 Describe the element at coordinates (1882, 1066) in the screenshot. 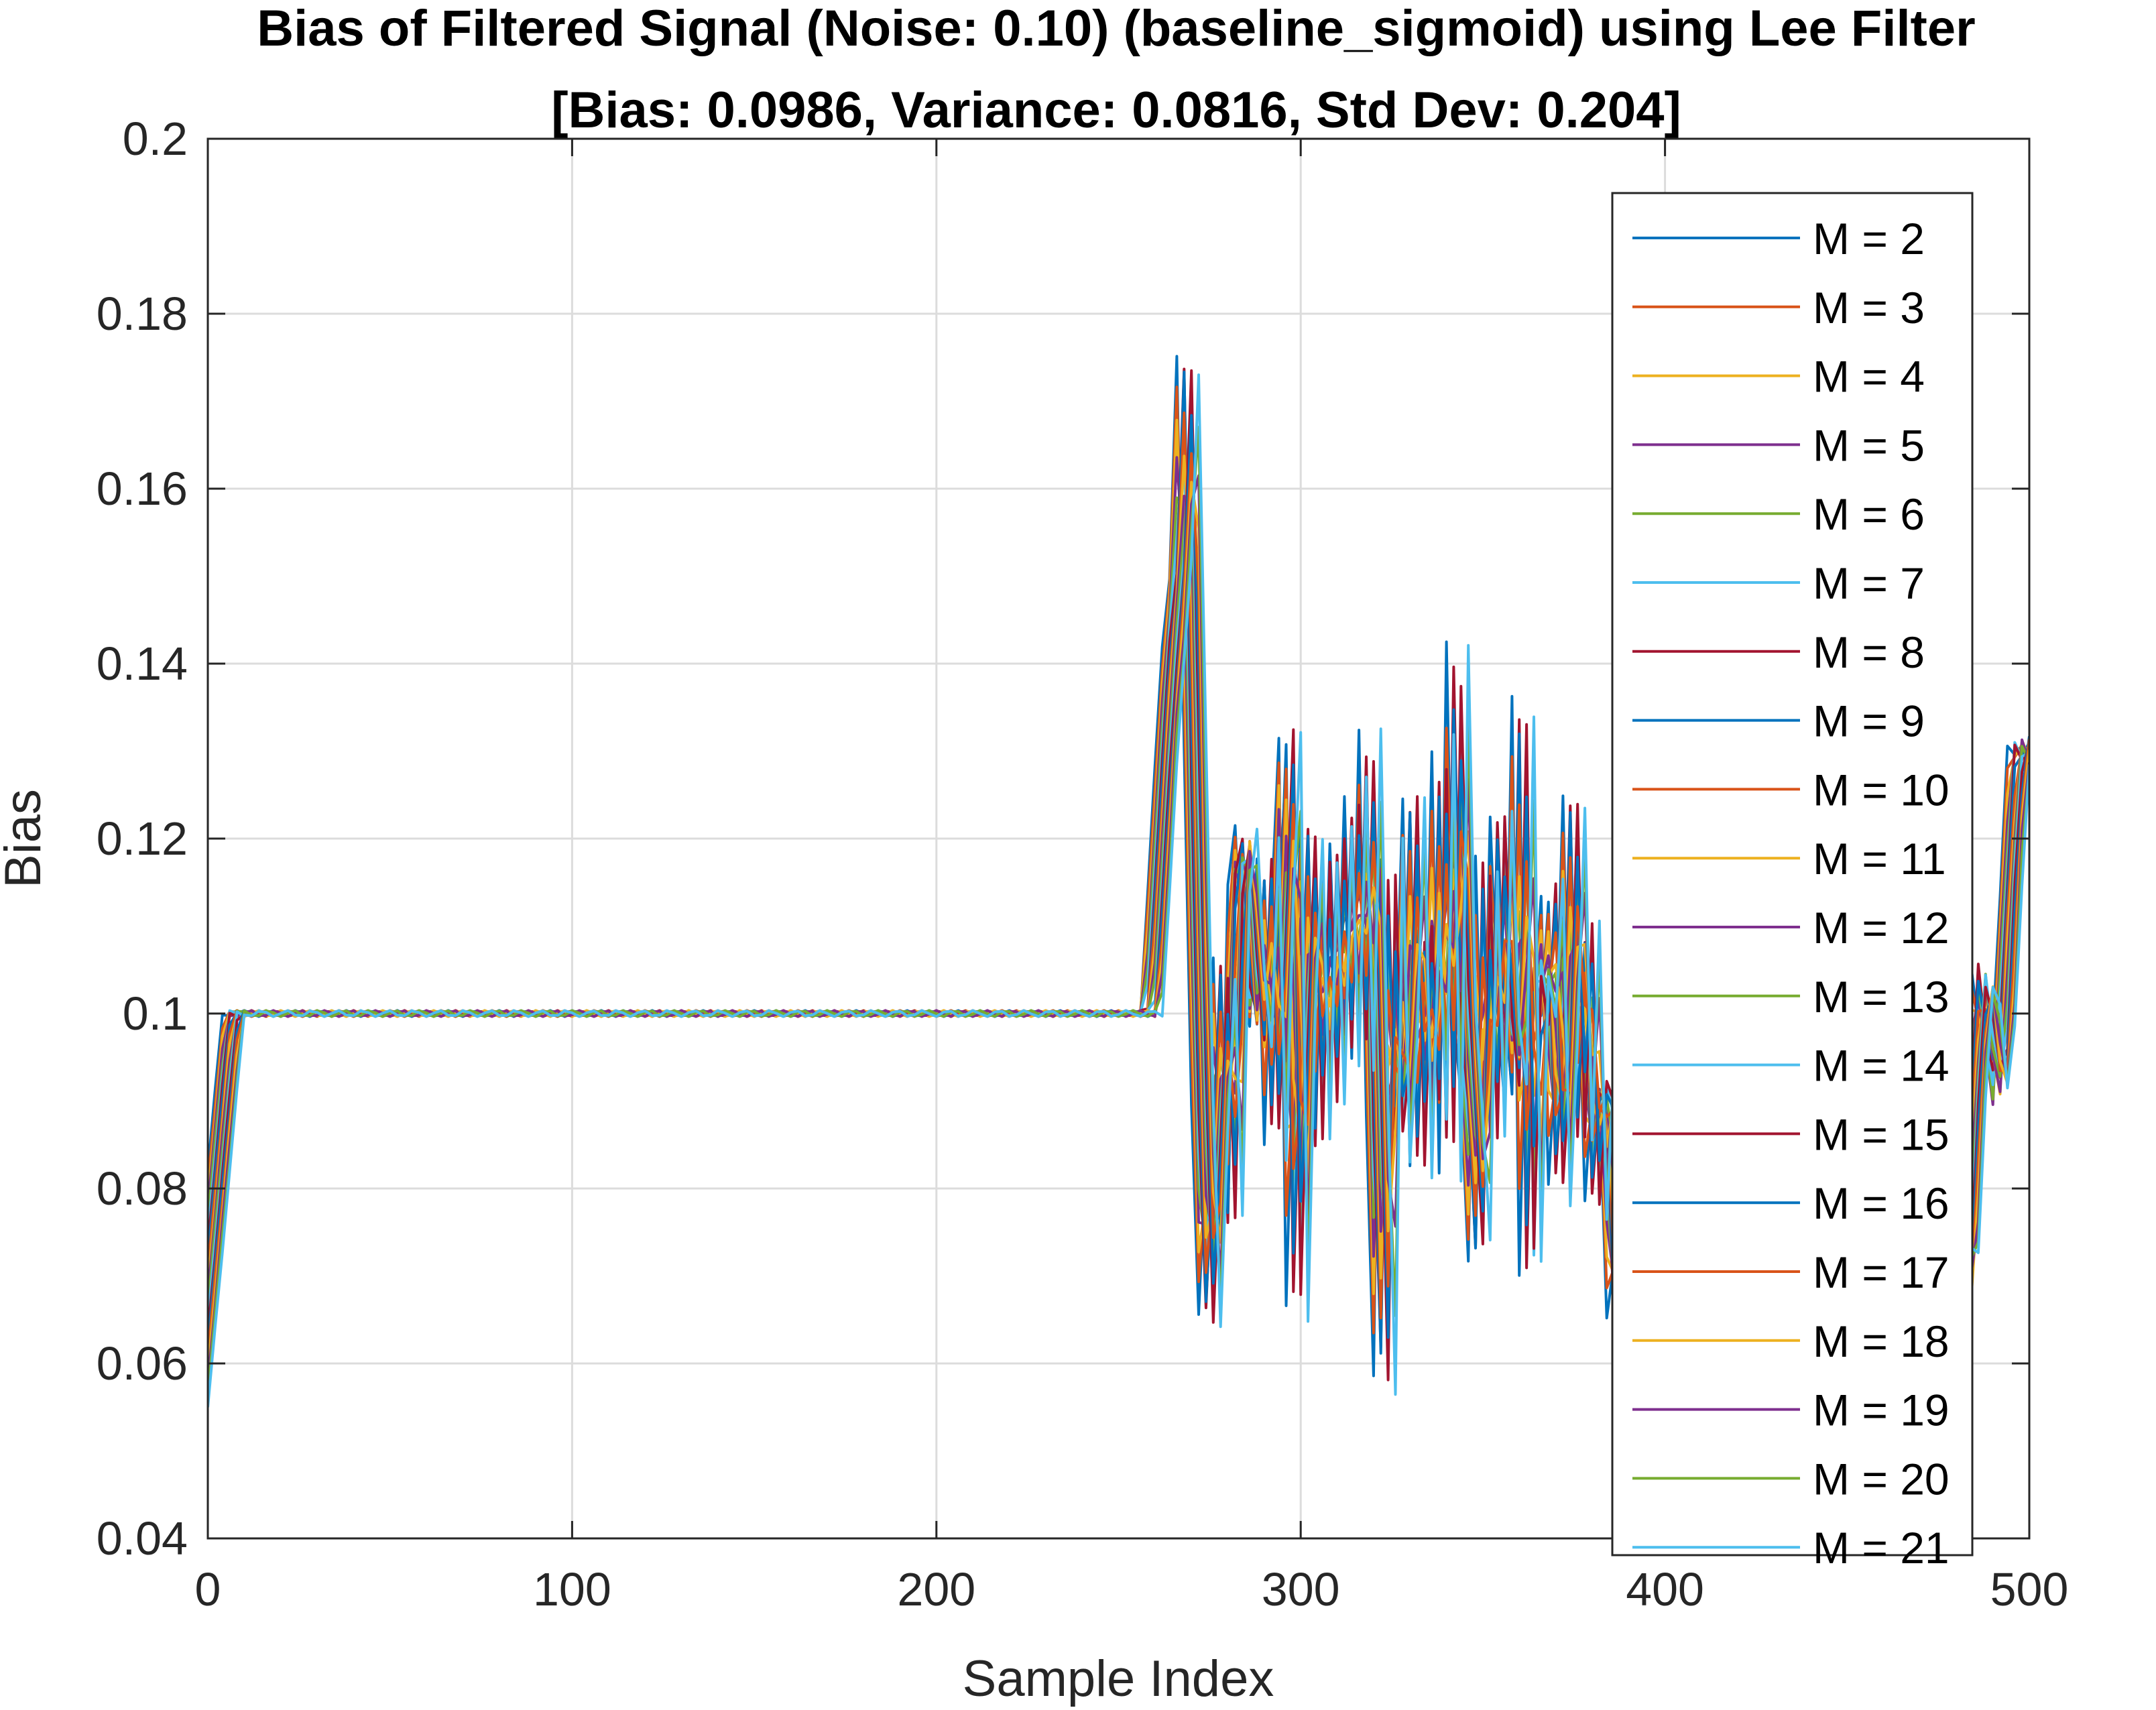

I see `legend-label: M = 14` at that location.